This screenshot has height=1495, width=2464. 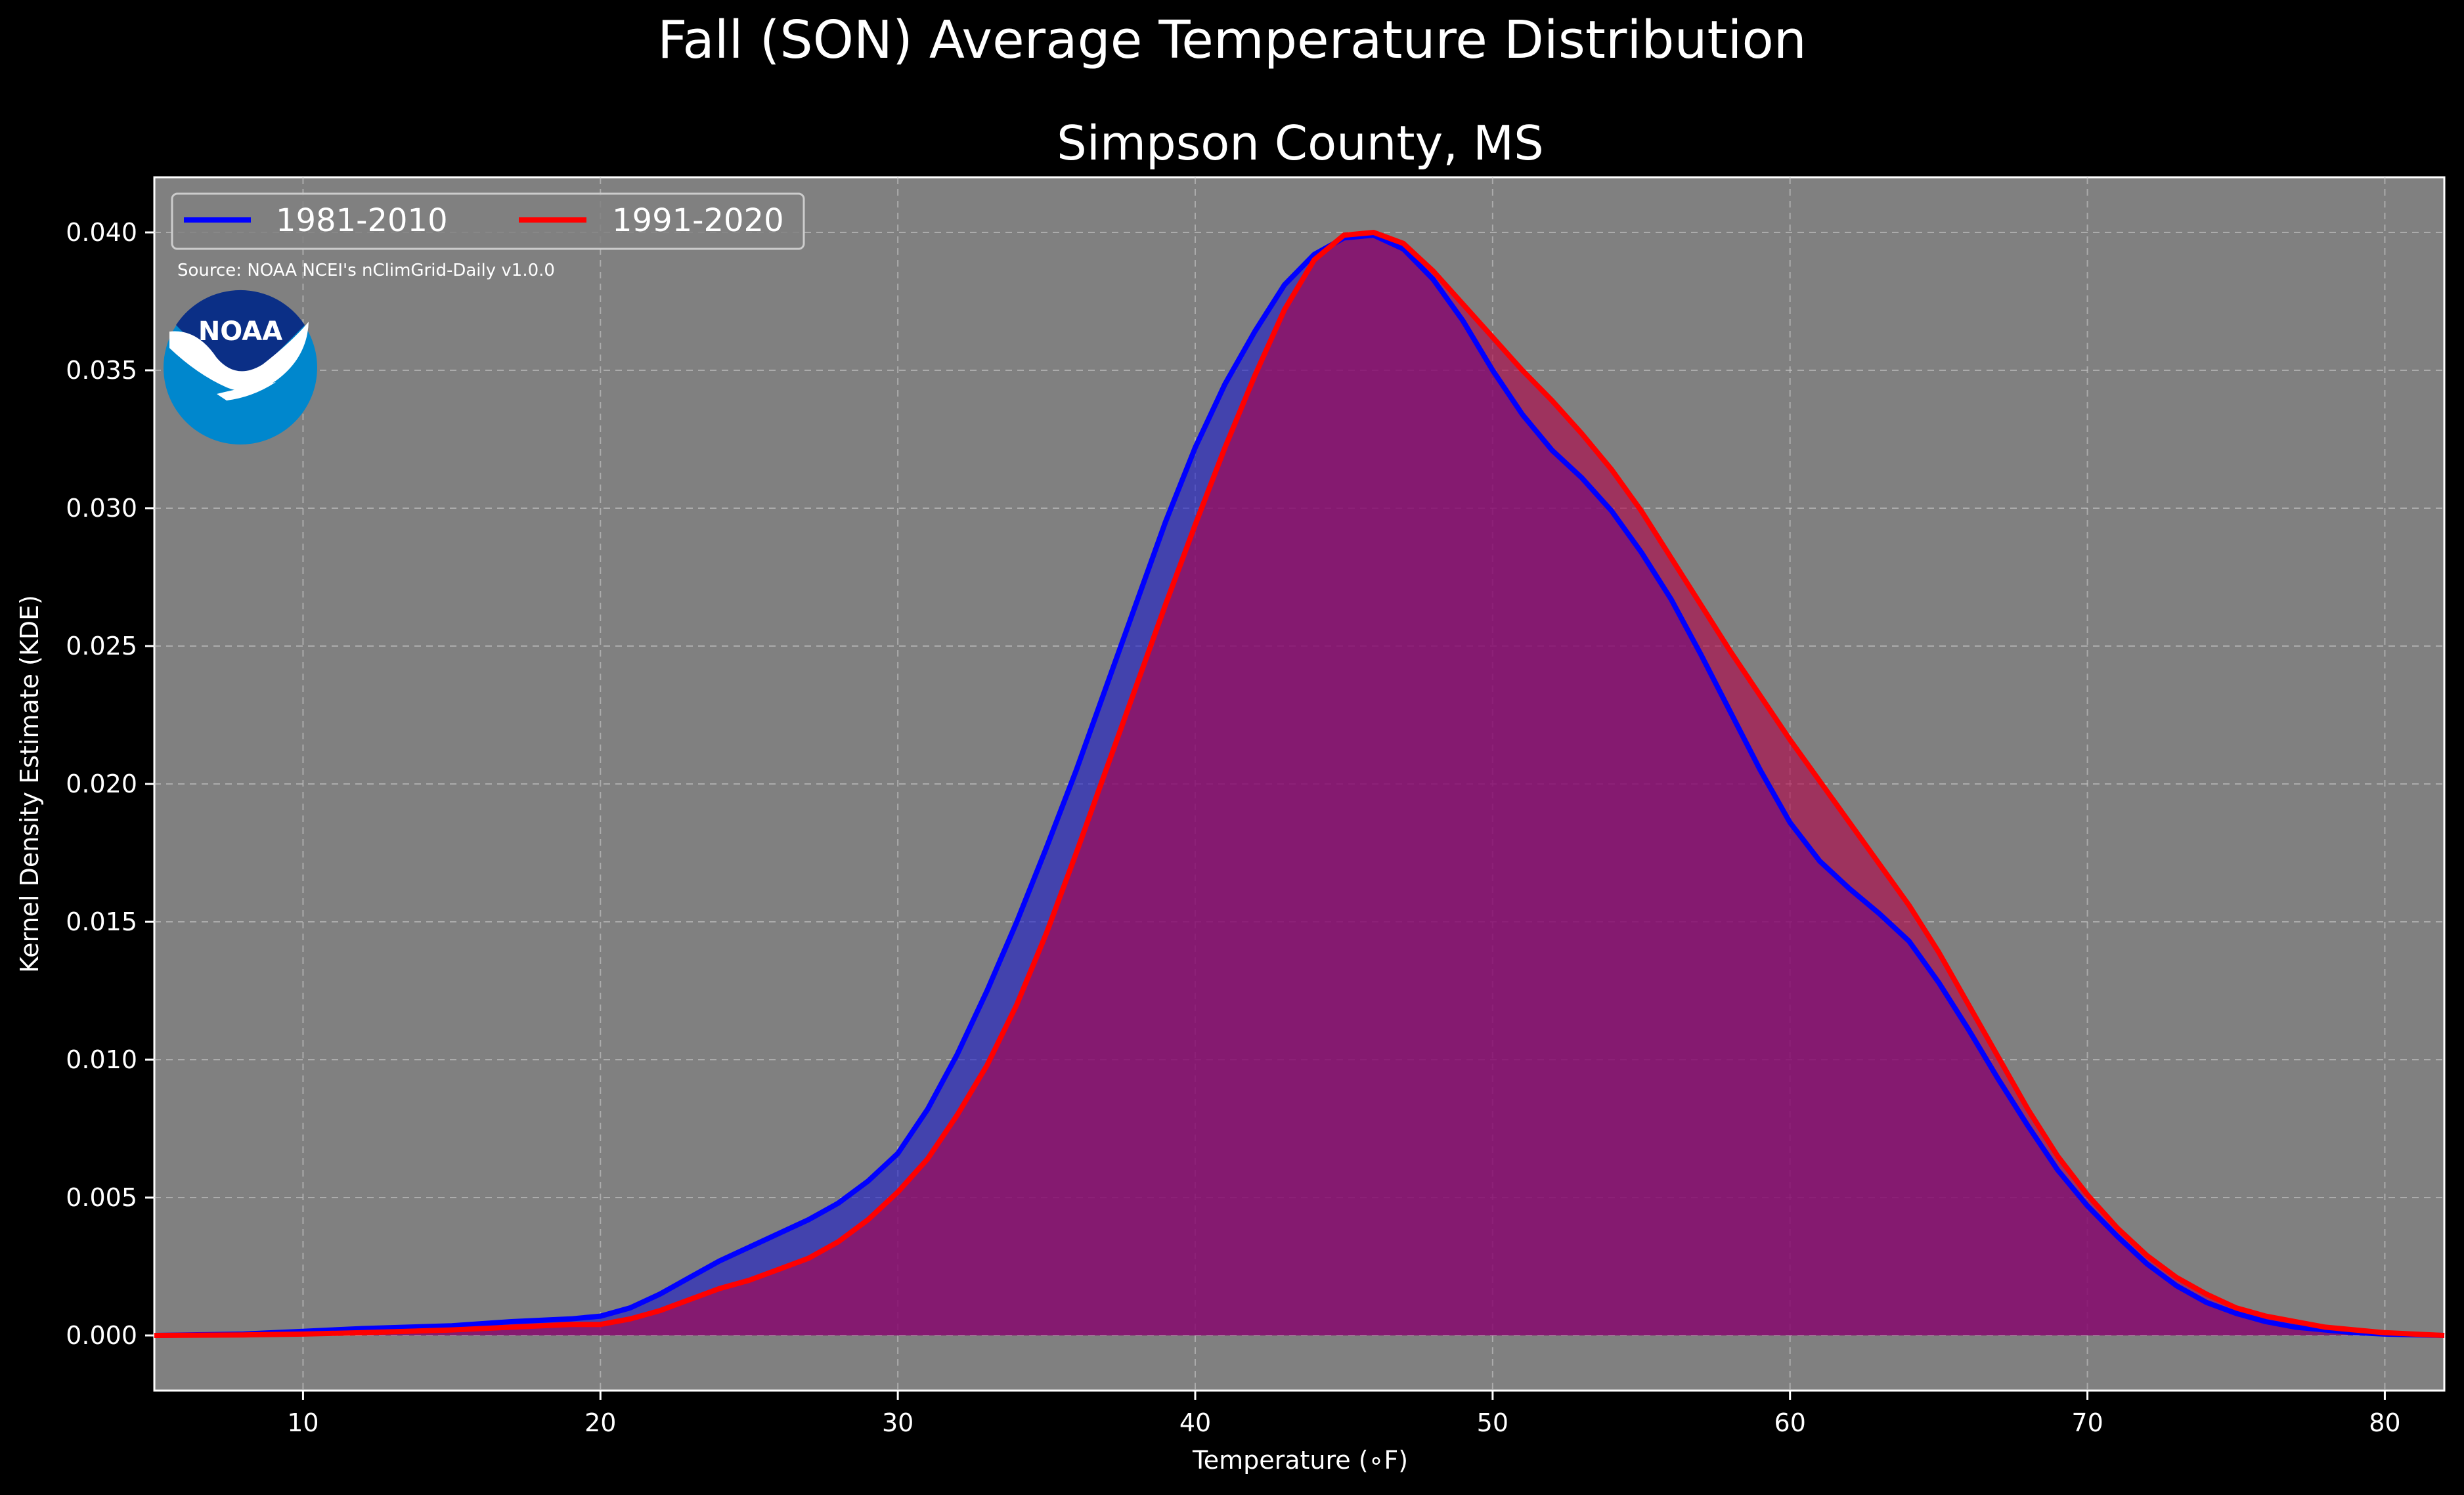 What do you see at coordinates (698, 220) in the screenshot?
I see `legend-label-1991-2020: 1991-2020` at bounding box center [698, 220].